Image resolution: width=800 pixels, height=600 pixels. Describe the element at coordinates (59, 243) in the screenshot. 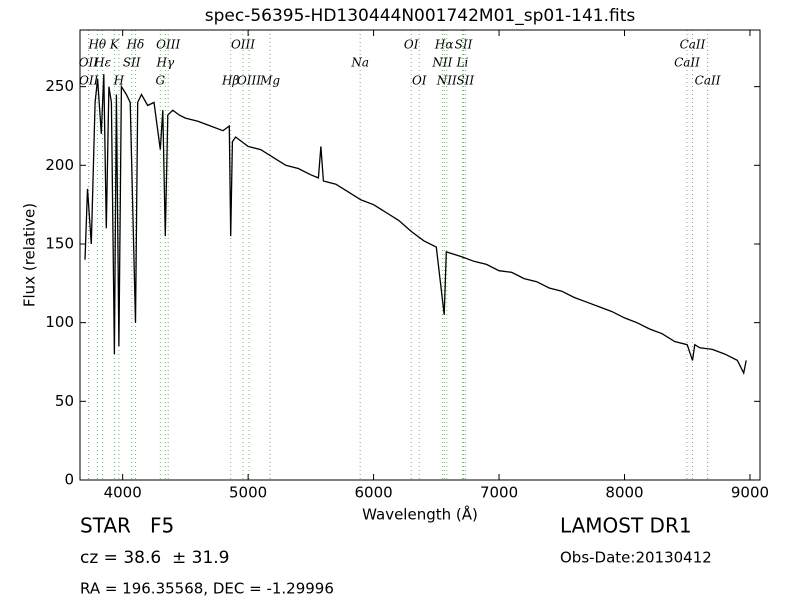

I see `y-tick-label: 150` at that location.